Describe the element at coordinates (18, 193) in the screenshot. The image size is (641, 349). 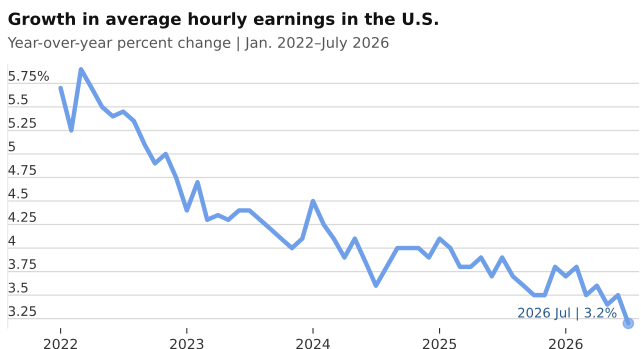
I see `y-tick-label: 4.5` at that location.